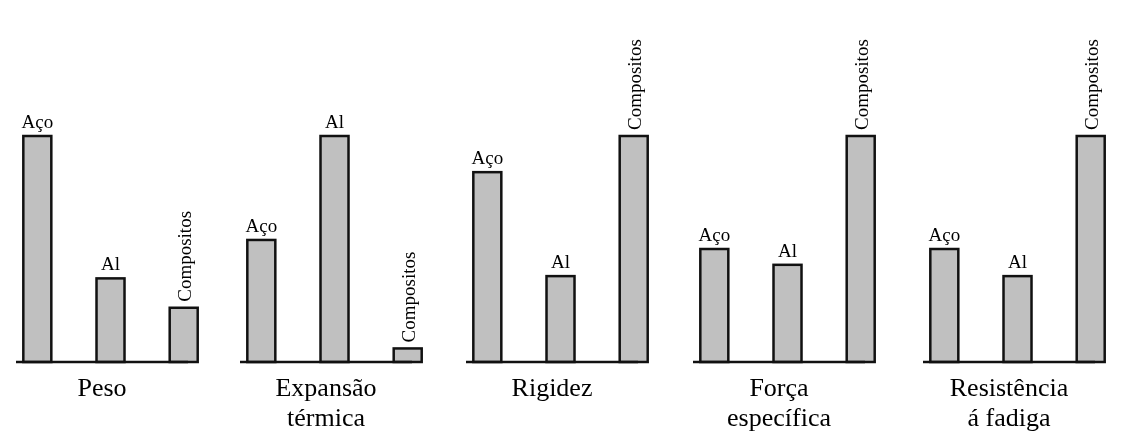 The width and height of the screenshot is (1129, 441). Describe the element at coordinates (779, 402) in the screenshot. I see `x-axis-title: Força específica` at that location.